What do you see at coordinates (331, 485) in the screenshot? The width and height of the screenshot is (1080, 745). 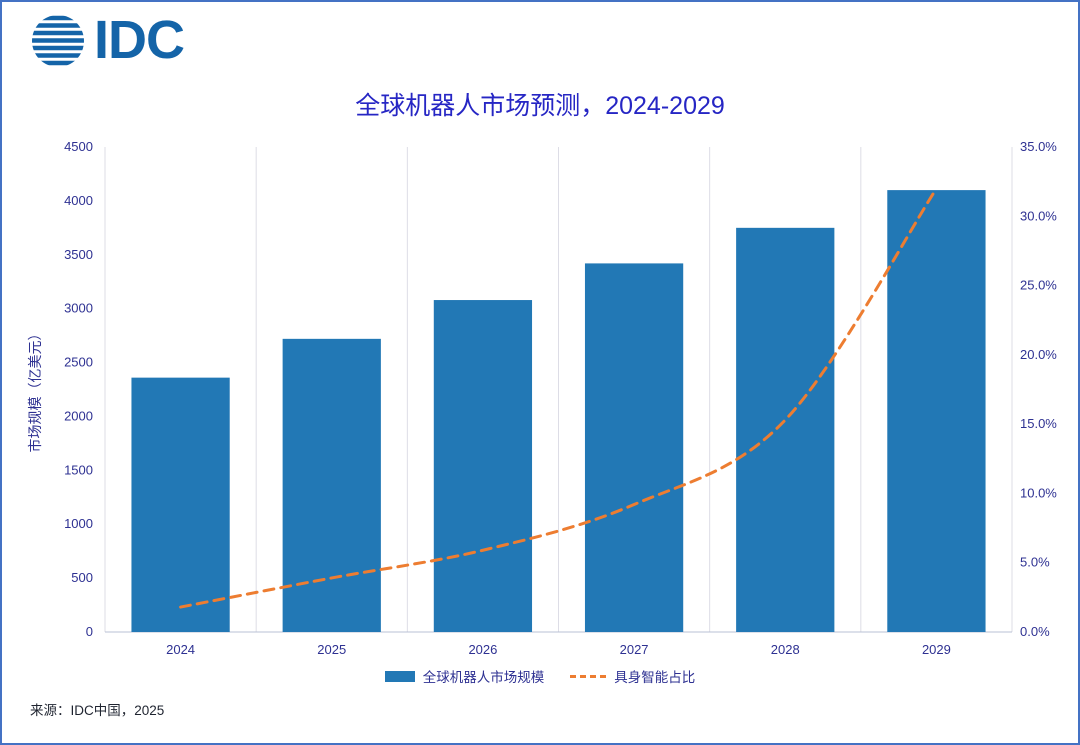 I see `bar-2025` at bounding box center [331, 485].